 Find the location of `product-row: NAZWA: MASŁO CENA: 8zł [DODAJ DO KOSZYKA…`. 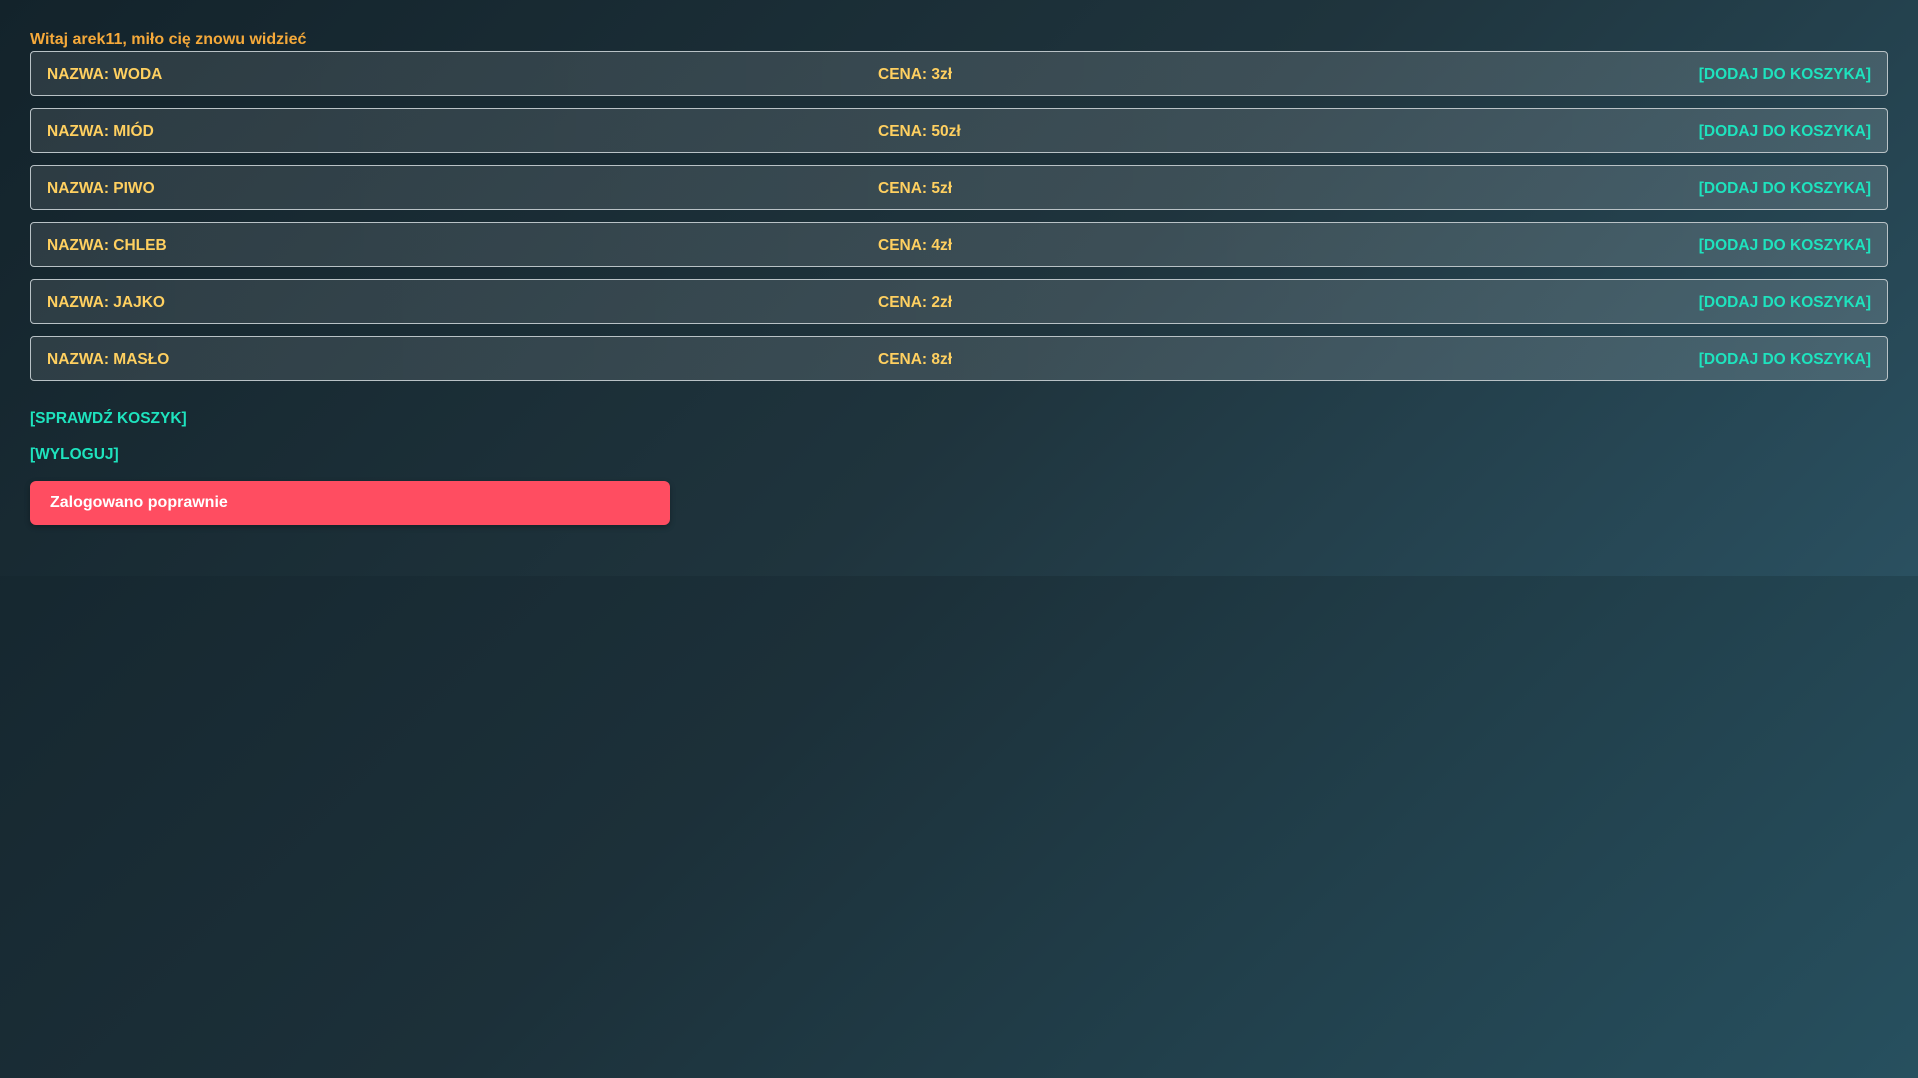

product-row: NAZWA: MASŁO CENA: 8zł [DODAJ DO KOSZYKA… is located at coordinates (959, 358).